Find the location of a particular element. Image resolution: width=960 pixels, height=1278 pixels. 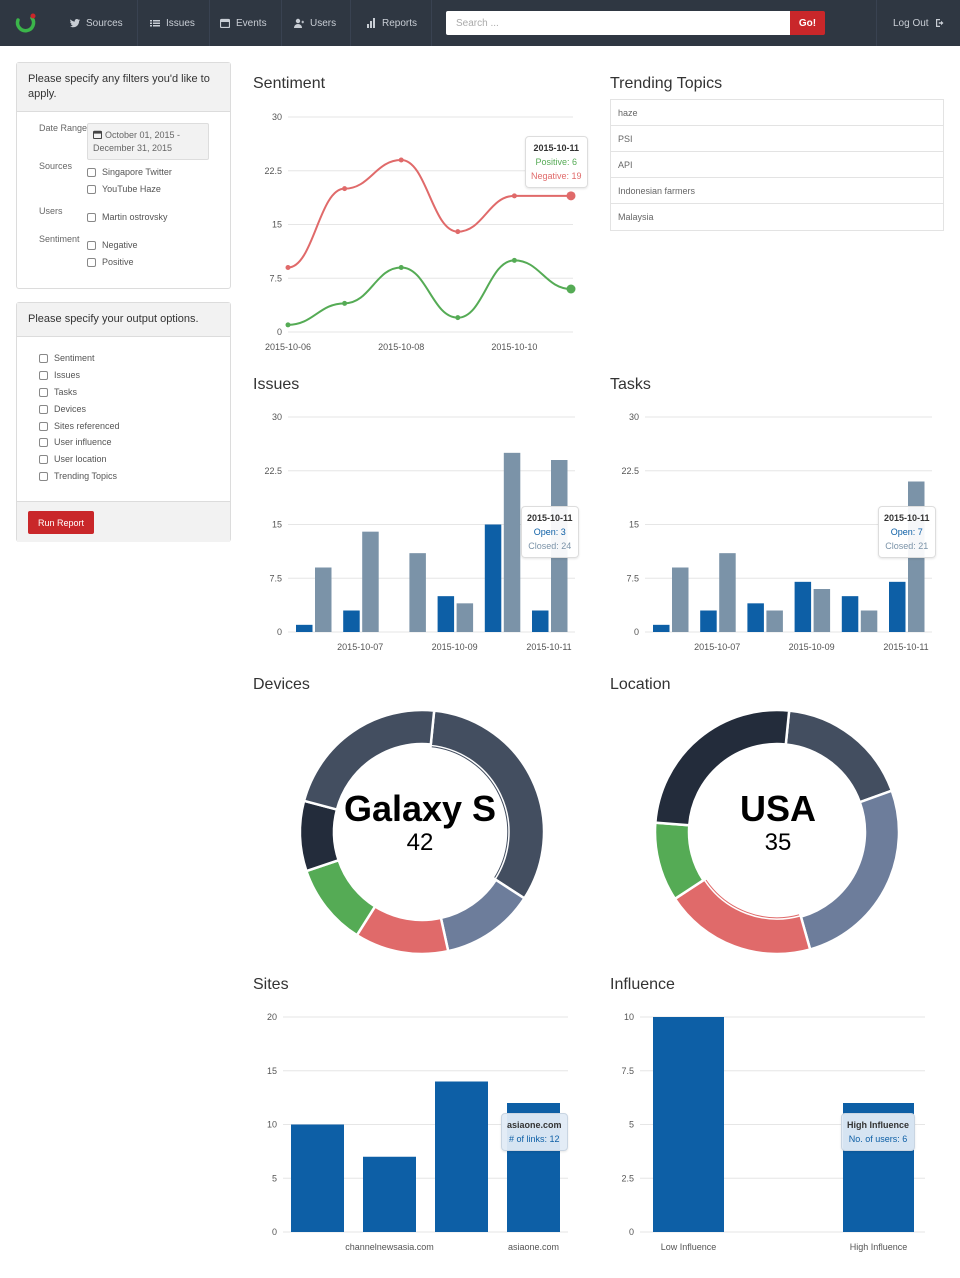

y-tick-label: 15 is located at coordinates (272, 1071).